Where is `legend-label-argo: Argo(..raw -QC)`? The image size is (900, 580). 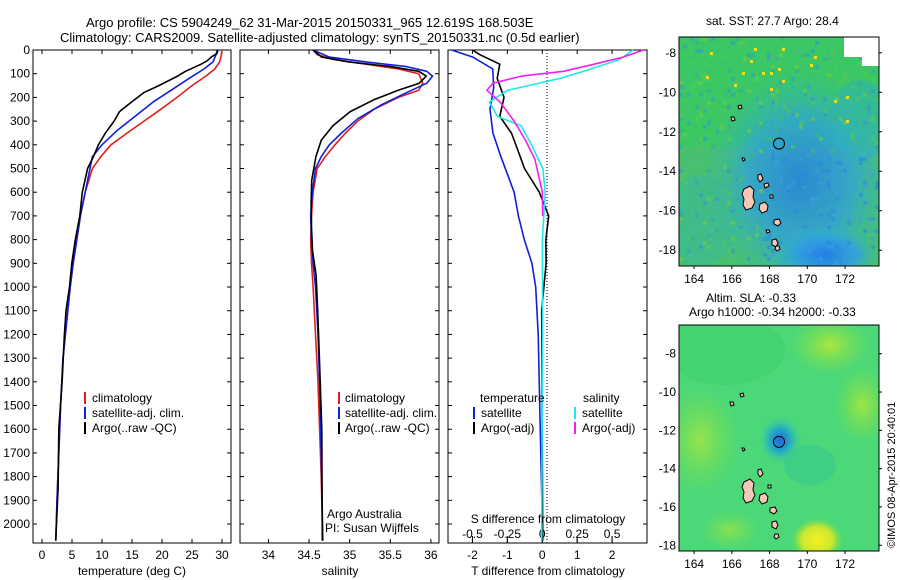 legend-label-argo: Argo(..raw -QC) is located at coordinates (134, 428).